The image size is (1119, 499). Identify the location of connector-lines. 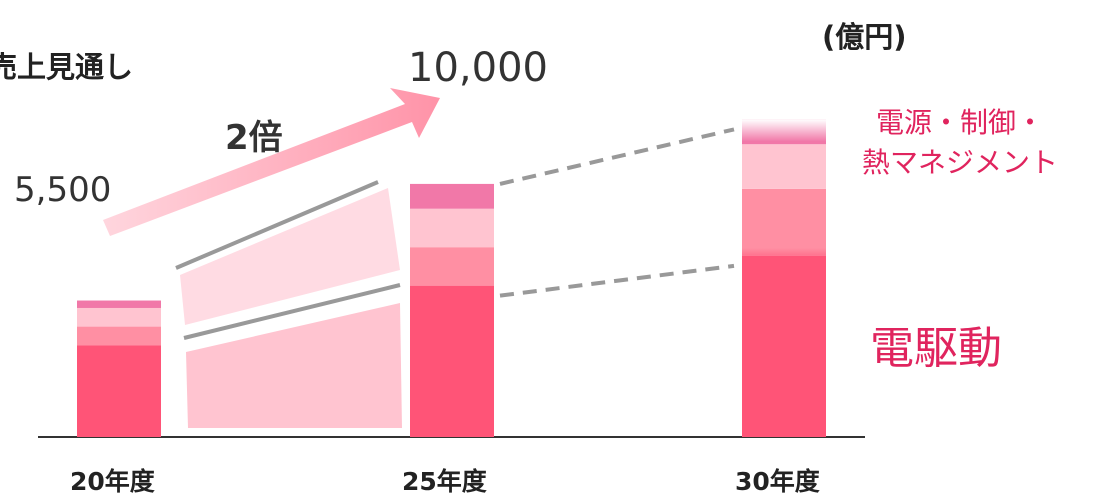
(617, 212).